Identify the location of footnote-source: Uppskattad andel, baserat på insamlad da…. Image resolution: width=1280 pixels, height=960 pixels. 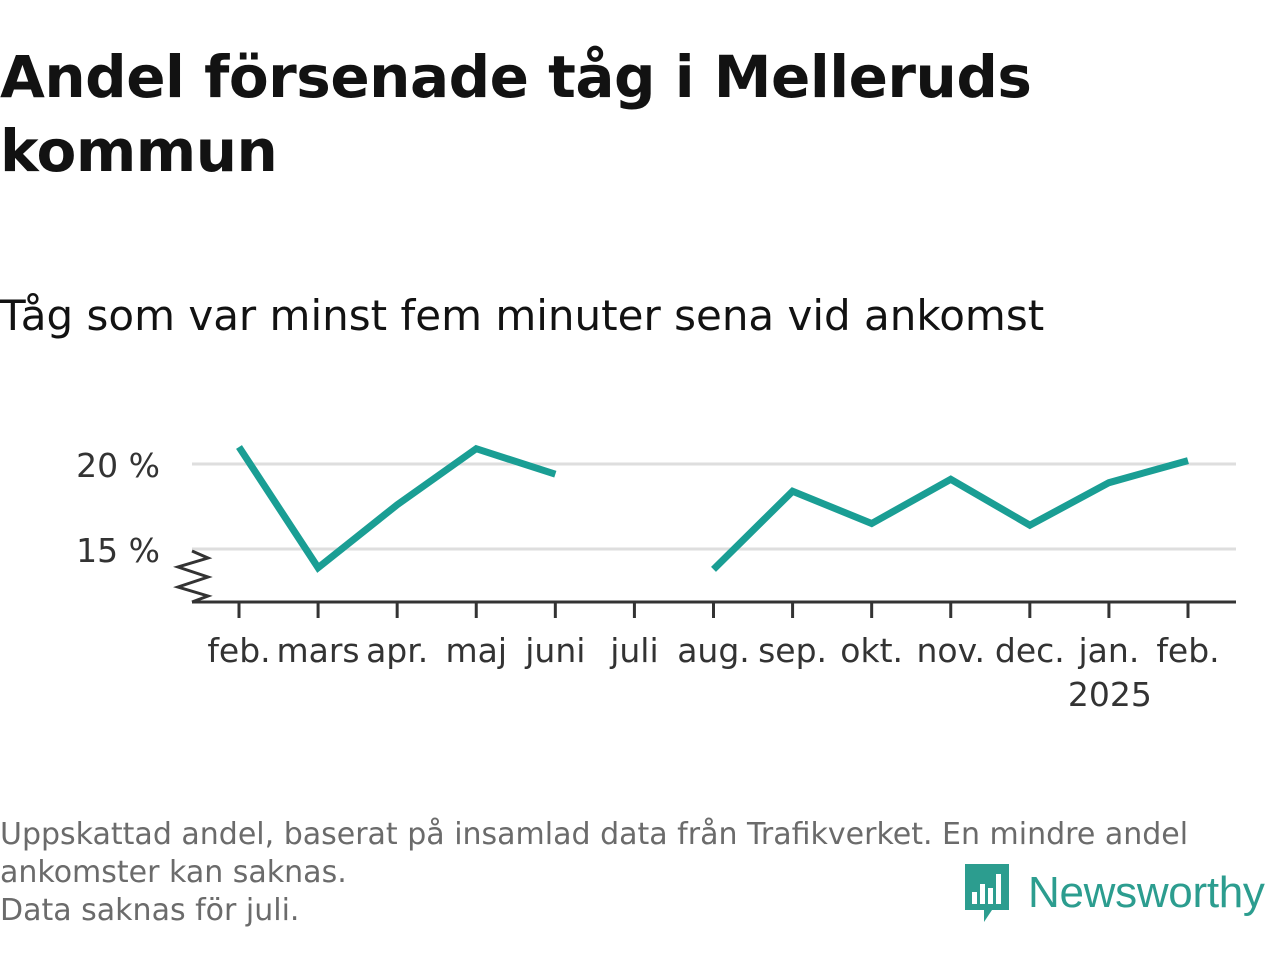
(599, 853).